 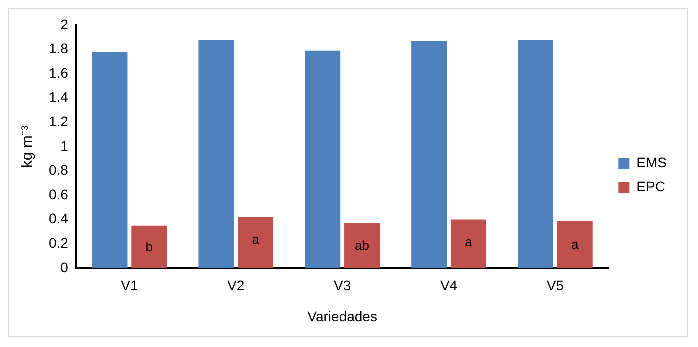 What do you see at coordinates (64, 267) in the screenshot?
I see `y-tick-label: 0` at bounding box center [64, 267].